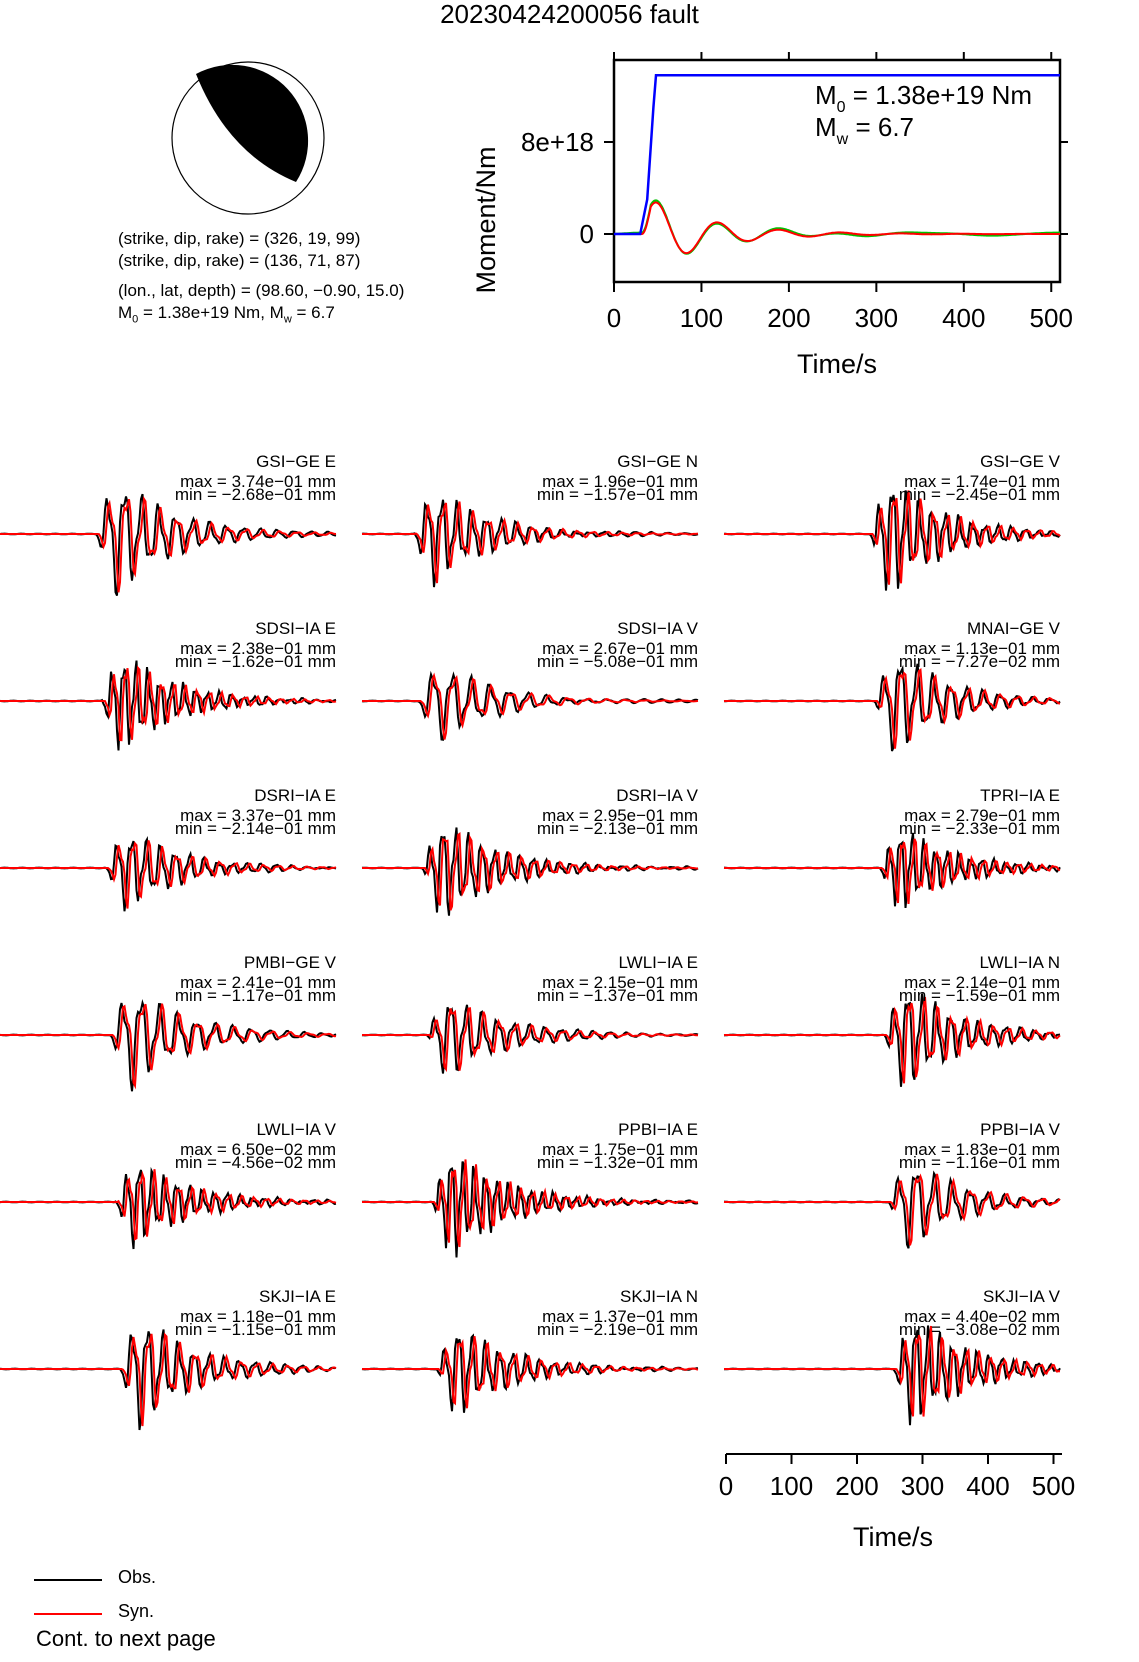 This screenshot has width=1139, height=1662. I want to click on moment-rate-curve-green, so click(836, 227).